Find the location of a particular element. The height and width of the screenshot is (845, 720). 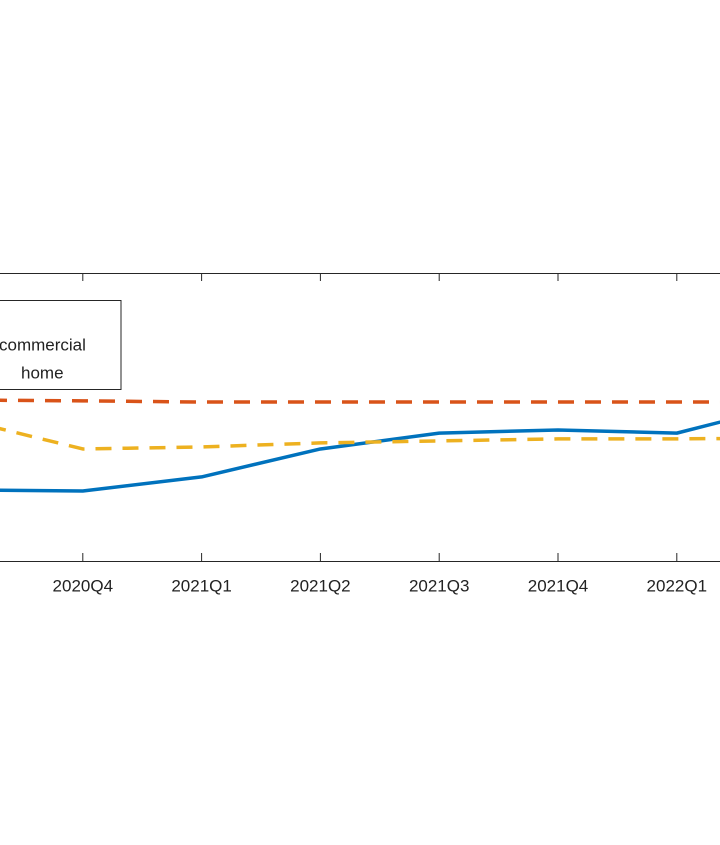

x-tick-label: 2021Q4 is located at coordinates (558, 585).